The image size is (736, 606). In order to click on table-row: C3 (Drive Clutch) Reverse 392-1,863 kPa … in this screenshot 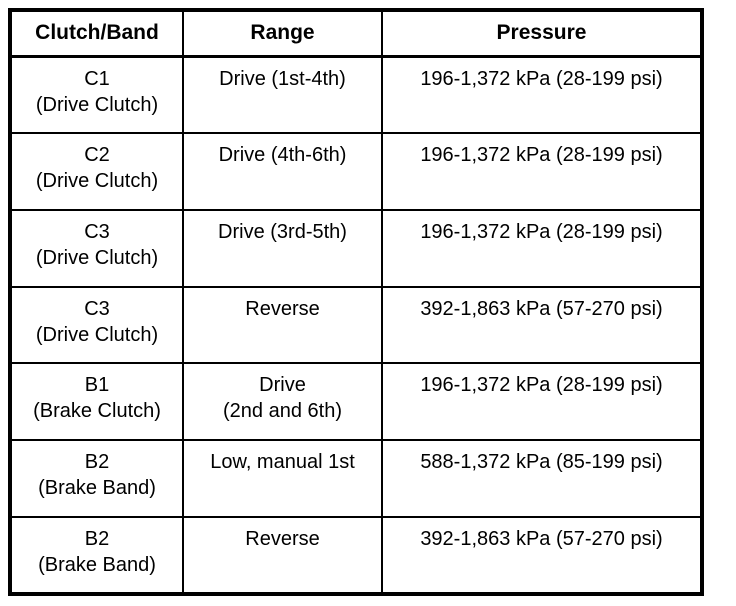, I will do `click(356, 325)`.